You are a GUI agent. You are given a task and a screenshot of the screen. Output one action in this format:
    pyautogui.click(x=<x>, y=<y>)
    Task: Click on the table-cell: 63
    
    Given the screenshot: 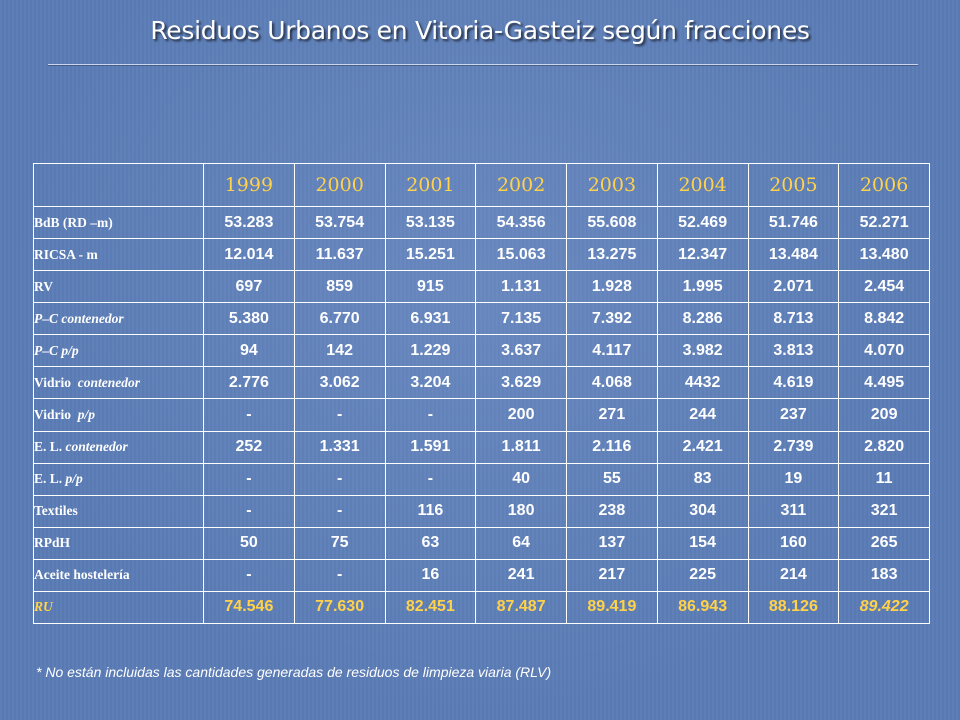 What is the action you would take?
    pyautogui.click(x=430, y=543)
    